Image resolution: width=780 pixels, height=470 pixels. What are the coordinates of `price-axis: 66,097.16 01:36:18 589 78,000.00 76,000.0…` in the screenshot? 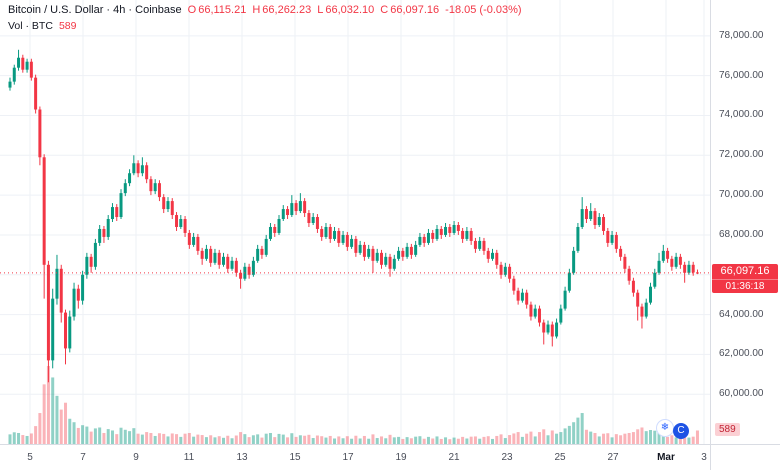 It's located at (745, 222).